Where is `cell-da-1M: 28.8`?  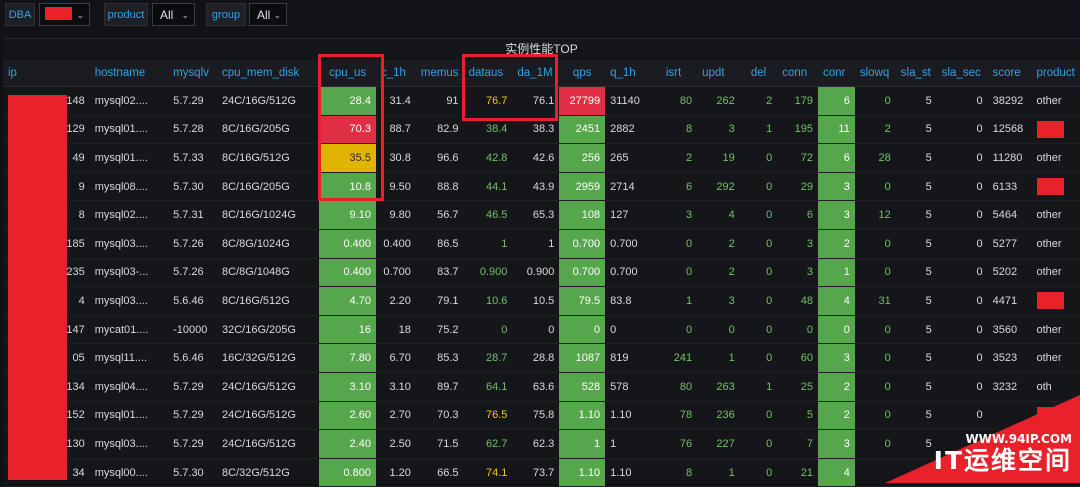 cell-da-1M: 28.8 is located at coordinates (535, 358).